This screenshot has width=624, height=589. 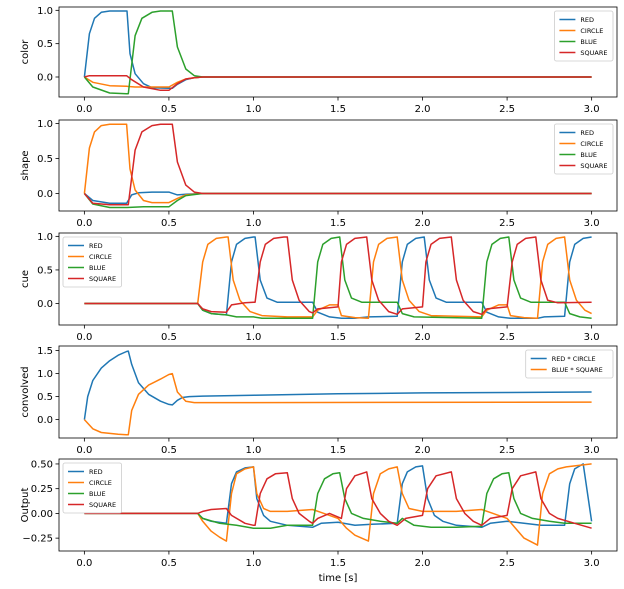 I want to click on y-tick-label: 0.50, so click(x=42, y=464).